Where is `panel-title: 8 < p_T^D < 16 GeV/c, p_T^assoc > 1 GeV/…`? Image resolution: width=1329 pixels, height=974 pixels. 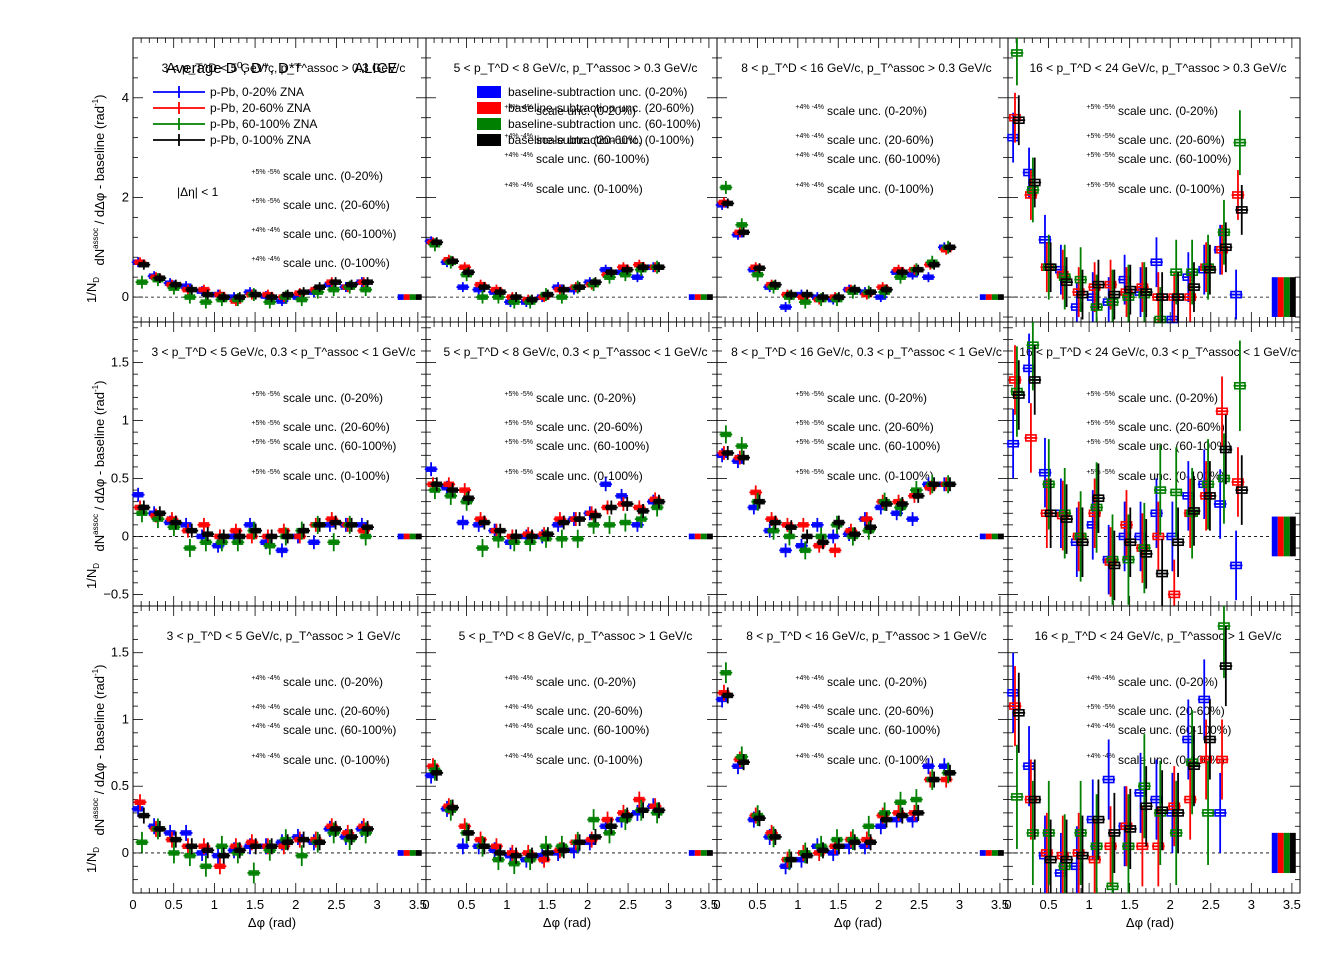 panel-title: 8 < p_T^D < 16 GeV/c, p_T^assoc > 1 GeV/… is located at coordinates (866, 636).